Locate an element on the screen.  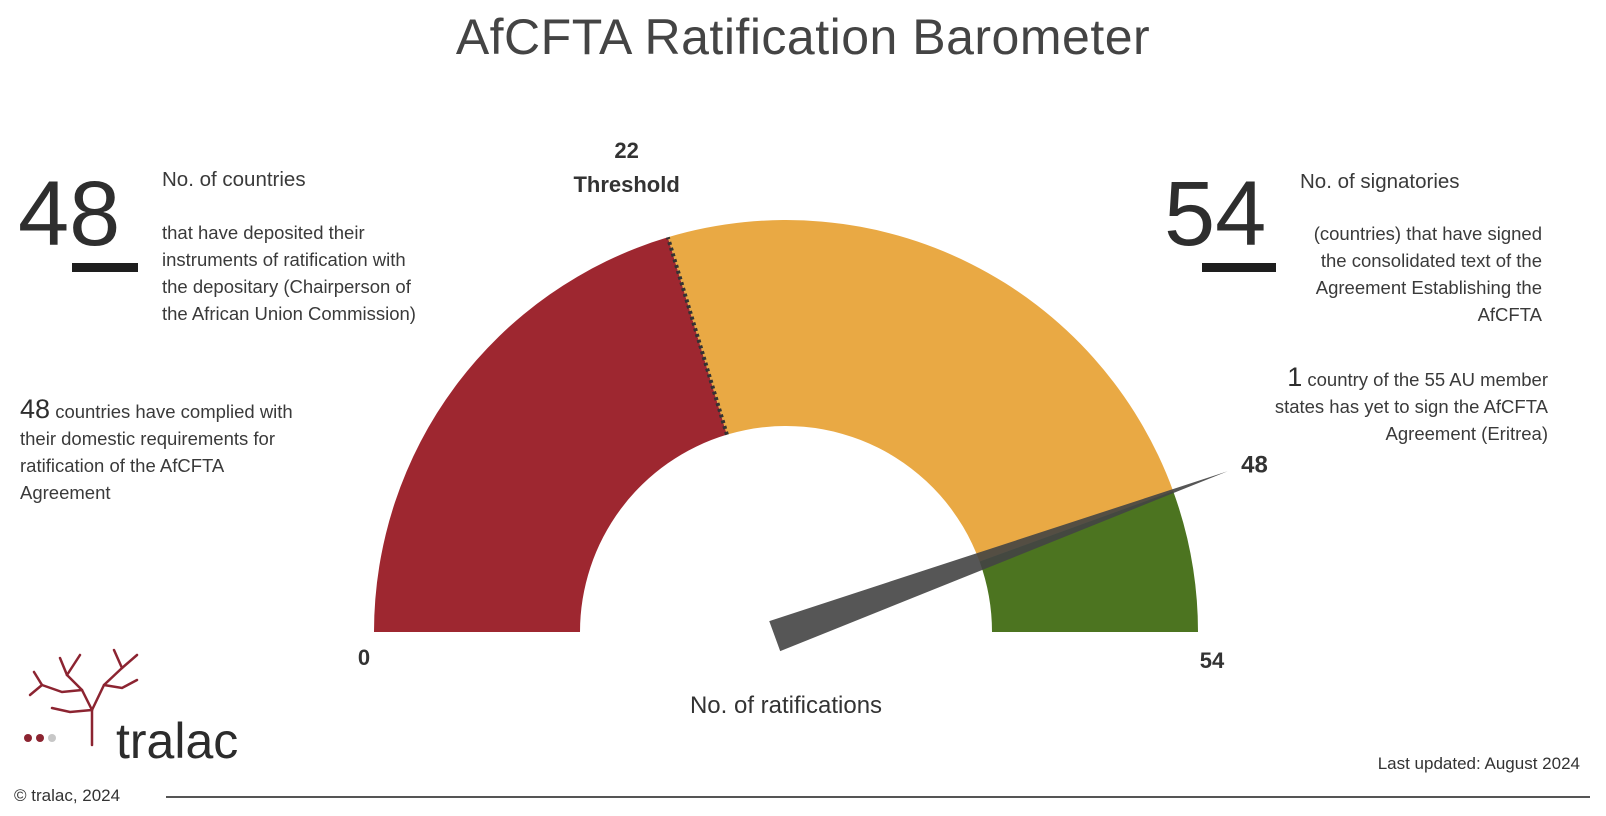
signatories-underline is located at coordinates (1239, 267).